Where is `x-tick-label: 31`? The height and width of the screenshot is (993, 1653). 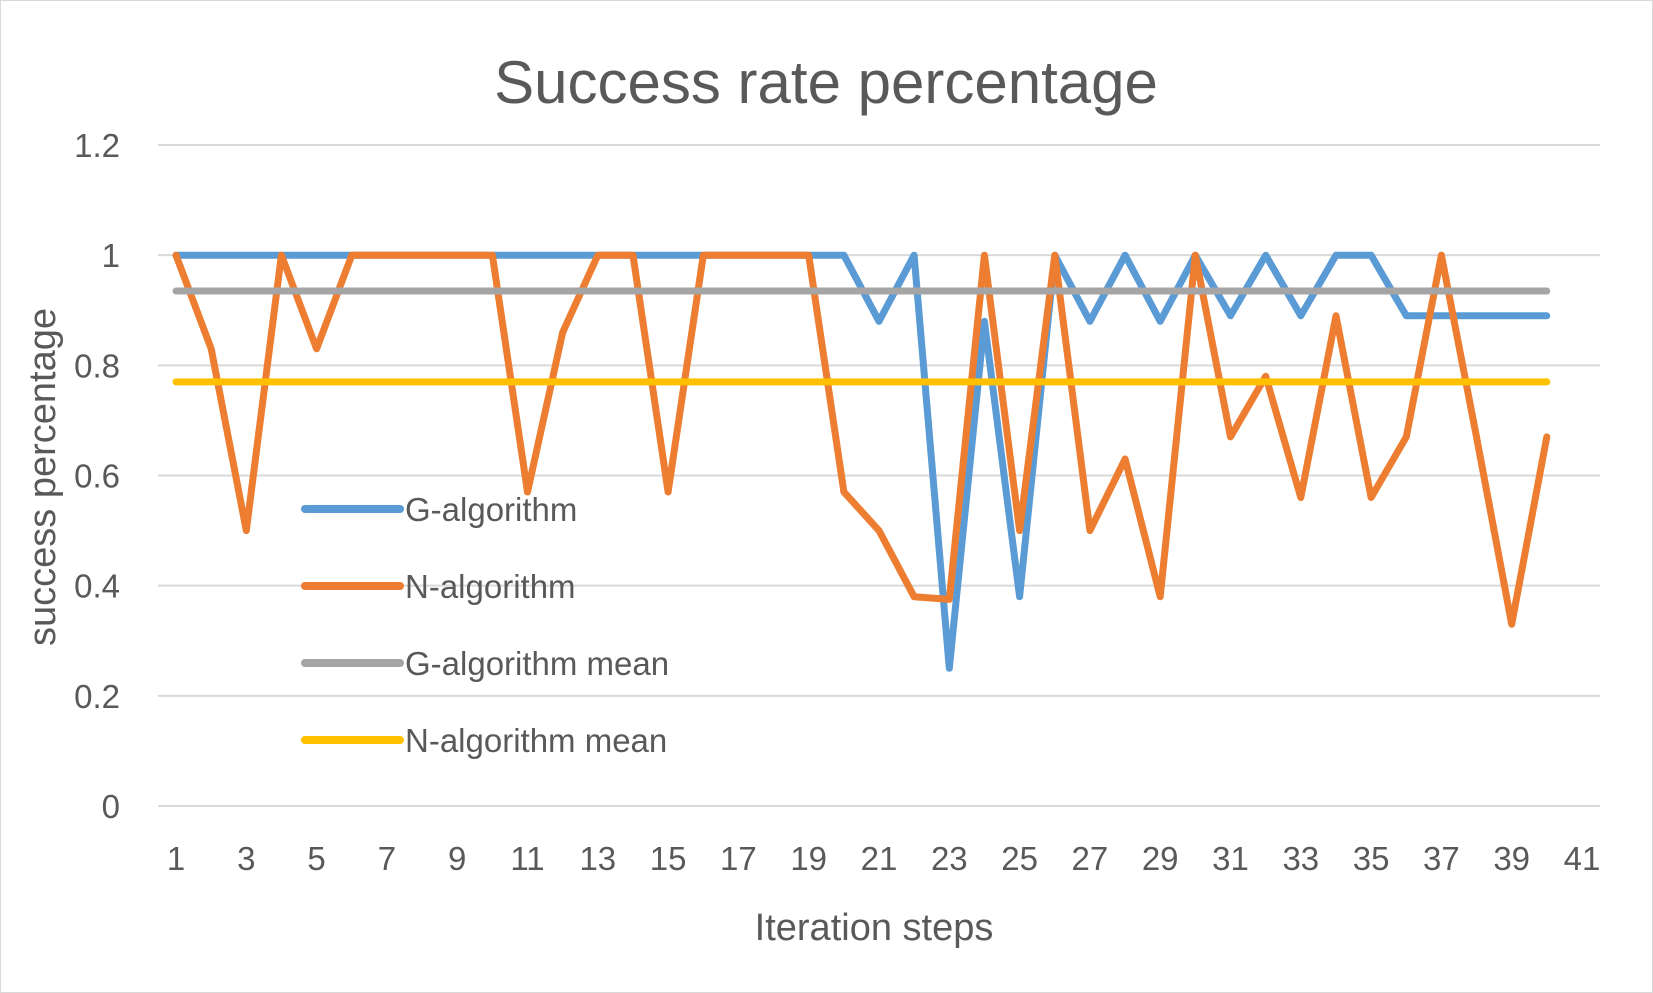 x-tick-label: 31 is located at coordinates (1230, 858).